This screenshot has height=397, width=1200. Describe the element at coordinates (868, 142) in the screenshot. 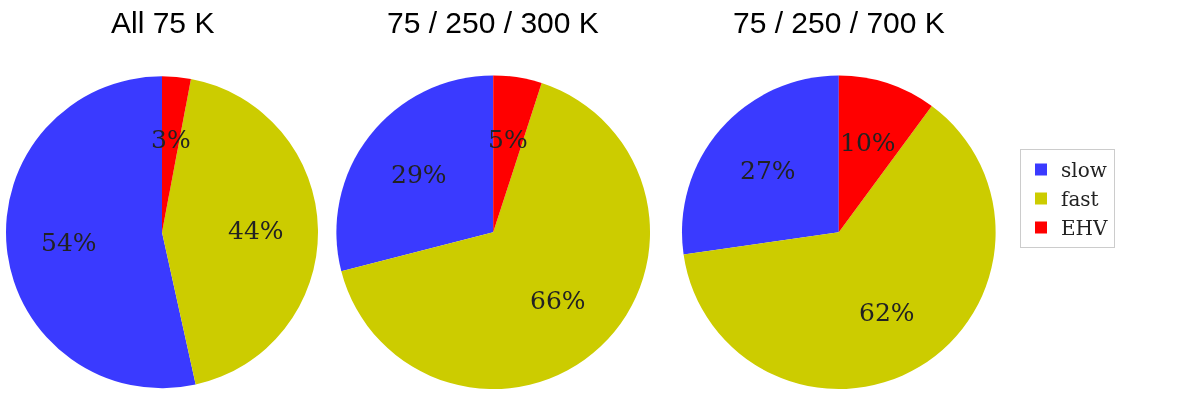

I see `data-label: 10%` at that location.